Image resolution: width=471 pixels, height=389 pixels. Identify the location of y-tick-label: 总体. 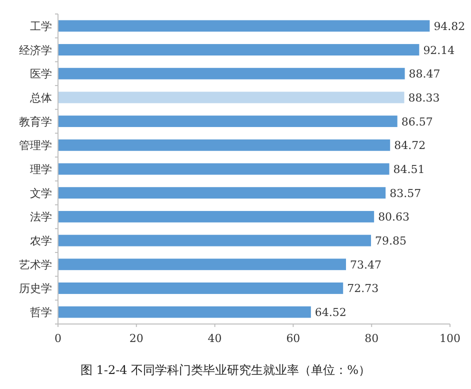
(40, 97).